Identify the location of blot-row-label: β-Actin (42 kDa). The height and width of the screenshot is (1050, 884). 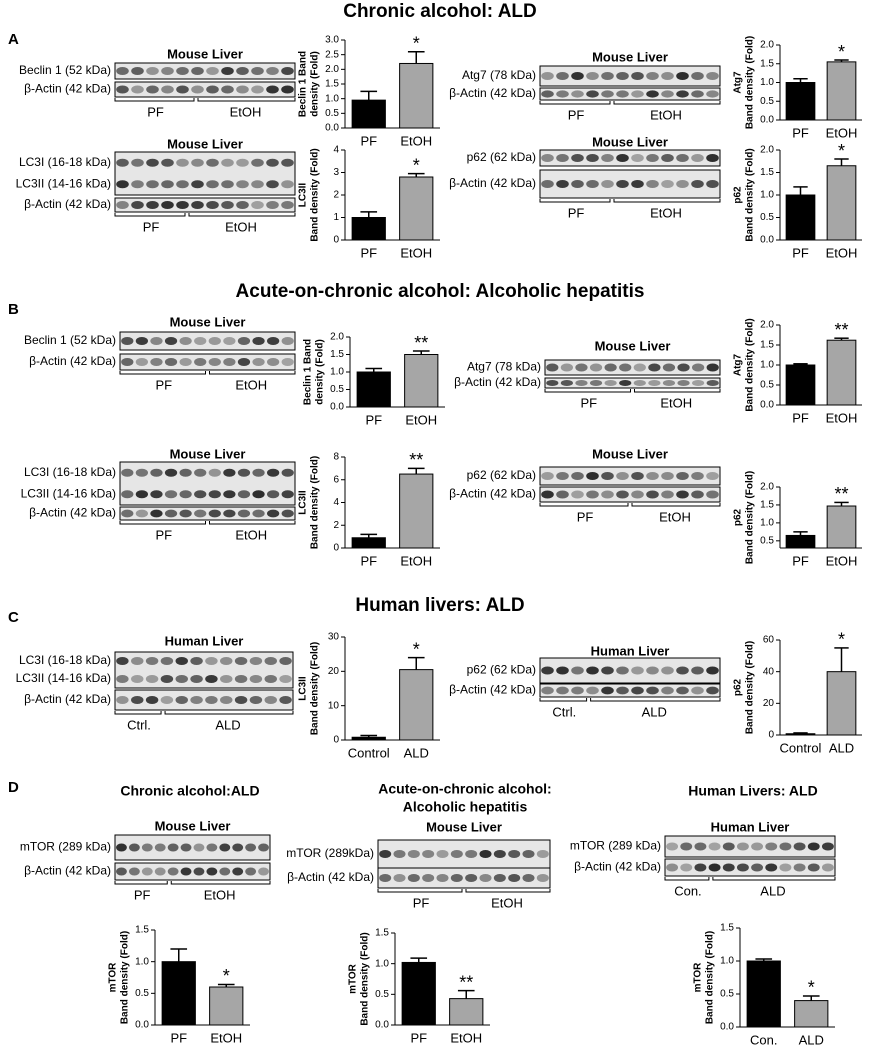
(492, 93).